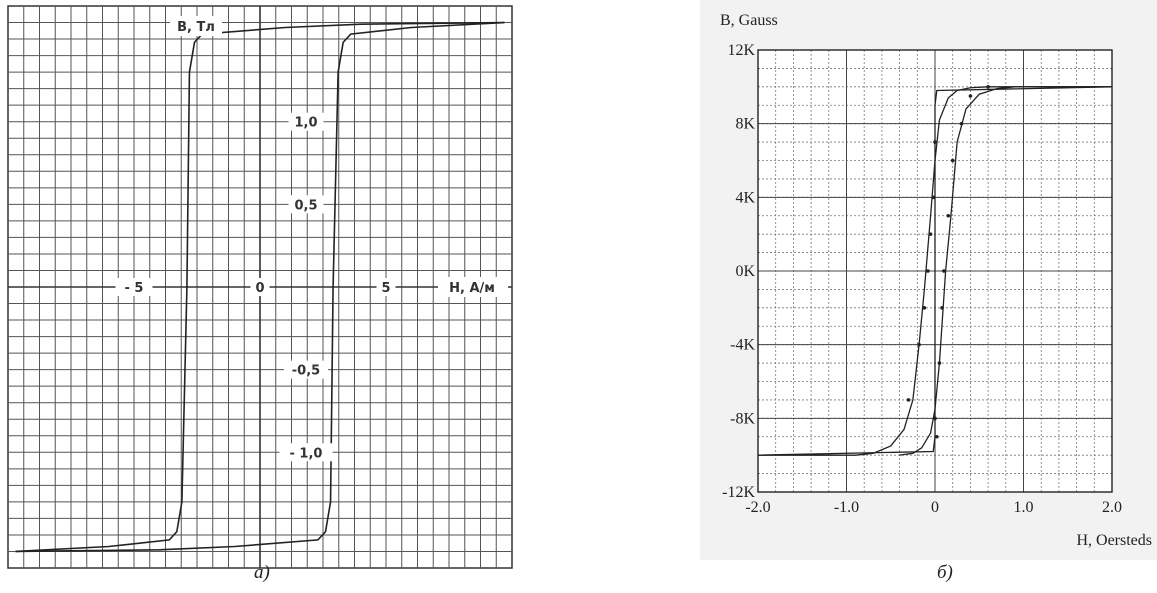  I want to click on y-tick-label-b: 0K, so click(745, 271).